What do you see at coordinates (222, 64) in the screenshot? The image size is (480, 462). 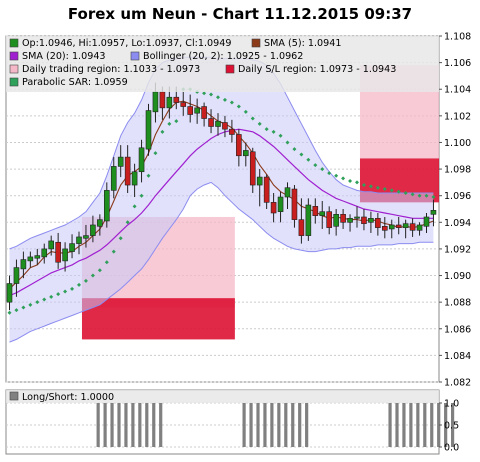 I see `legend-box` at bounding box center [222, 64].